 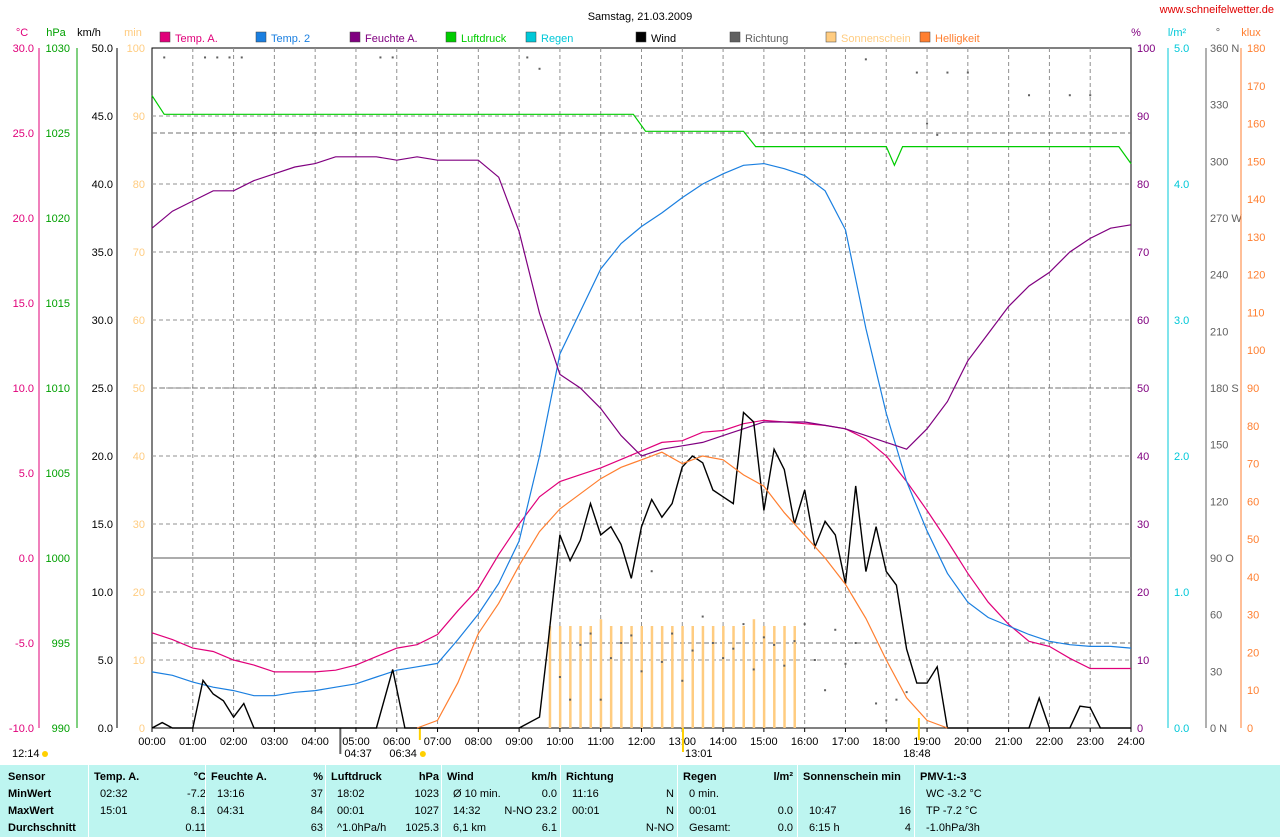 I want to click on tick-direction-9: 90 O, so click(x=1222, y=559).